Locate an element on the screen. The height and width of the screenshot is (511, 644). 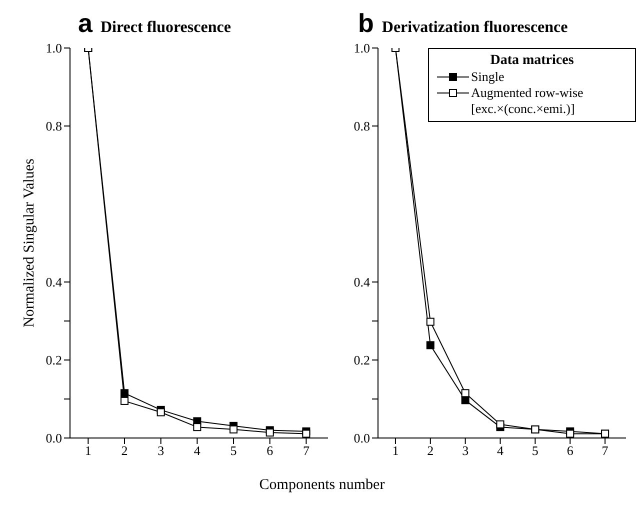
text: b is located at coordinates (366, 23).